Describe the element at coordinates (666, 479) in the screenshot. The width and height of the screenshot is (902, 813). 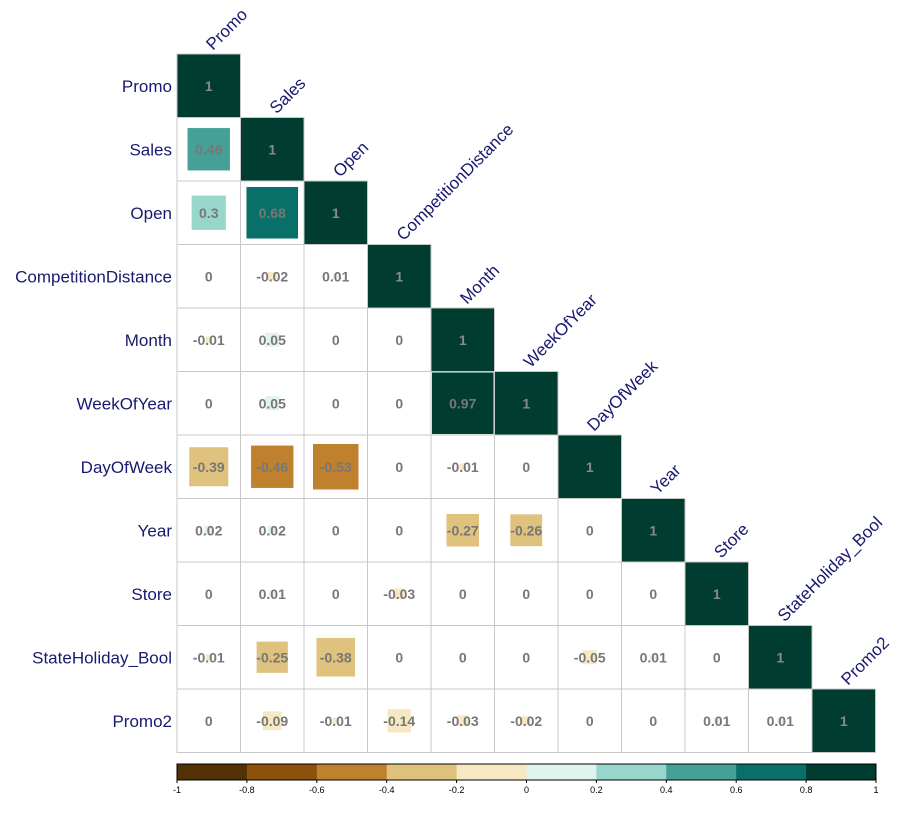
I see `column-label: Year` at that location.